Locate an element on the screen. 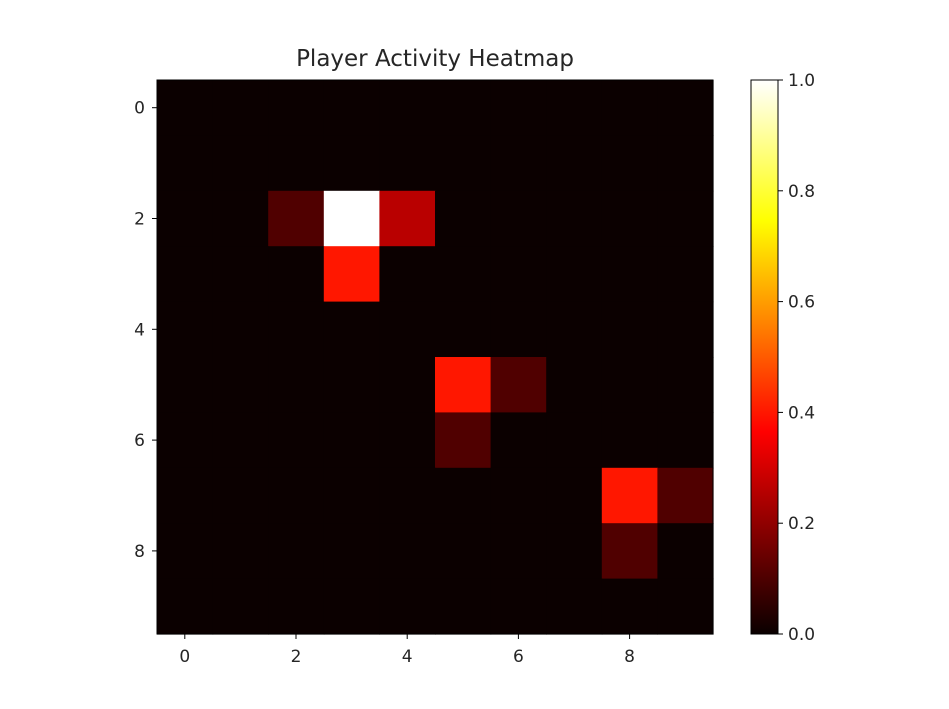  colorbar-tick-label: 0.2 is located at coordinates (801, 524).